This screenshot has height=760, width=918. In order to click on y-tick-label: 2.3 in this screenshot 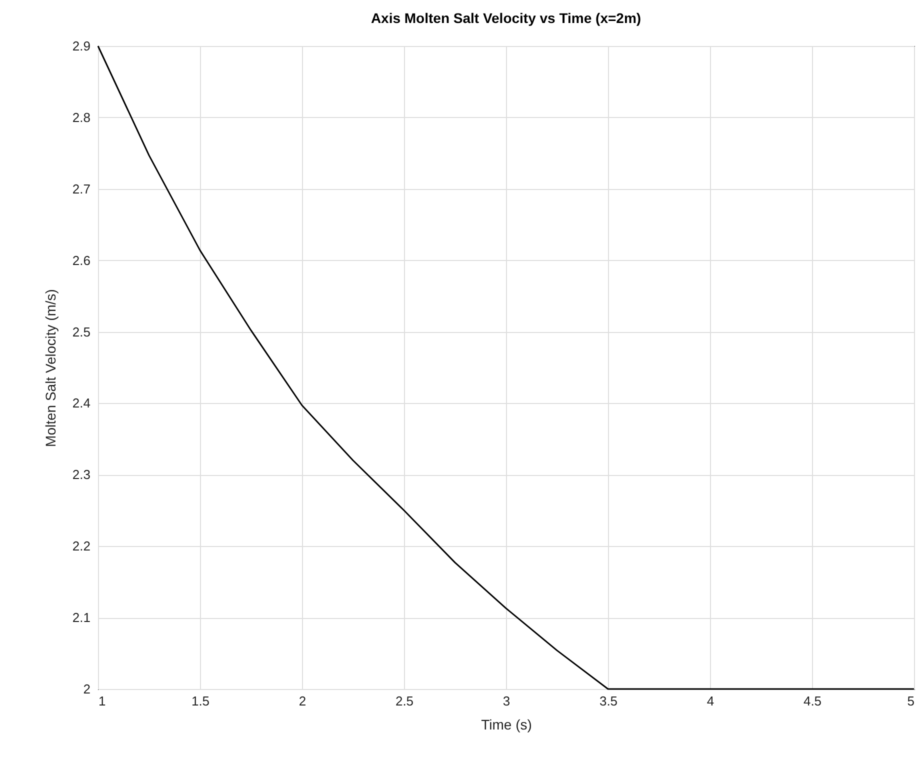, I will do `click(81, 474)`.